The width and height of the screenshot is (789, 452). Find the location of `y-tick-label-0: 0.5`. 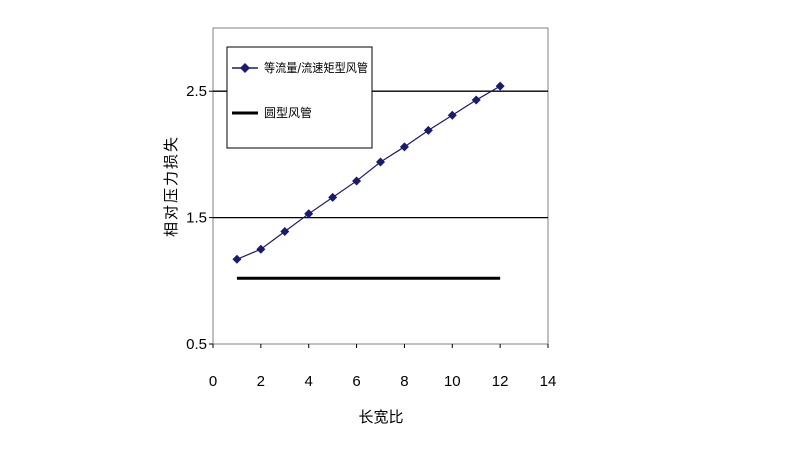

y-tick-label-0: 0.5 is located at coordinates (196, 344).